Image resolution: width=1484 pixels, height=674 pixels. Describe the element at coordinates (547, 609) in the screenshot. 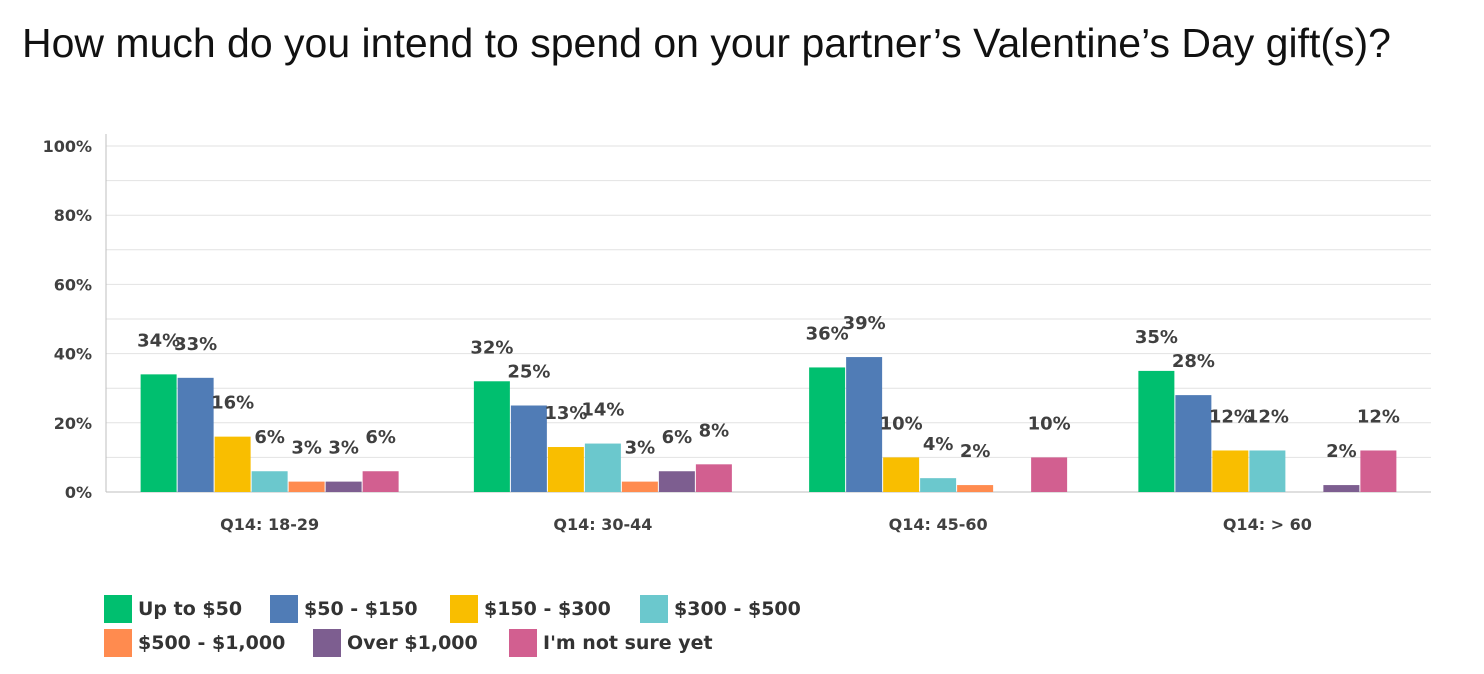

I see `legend-label: $150 - $300` at that location.